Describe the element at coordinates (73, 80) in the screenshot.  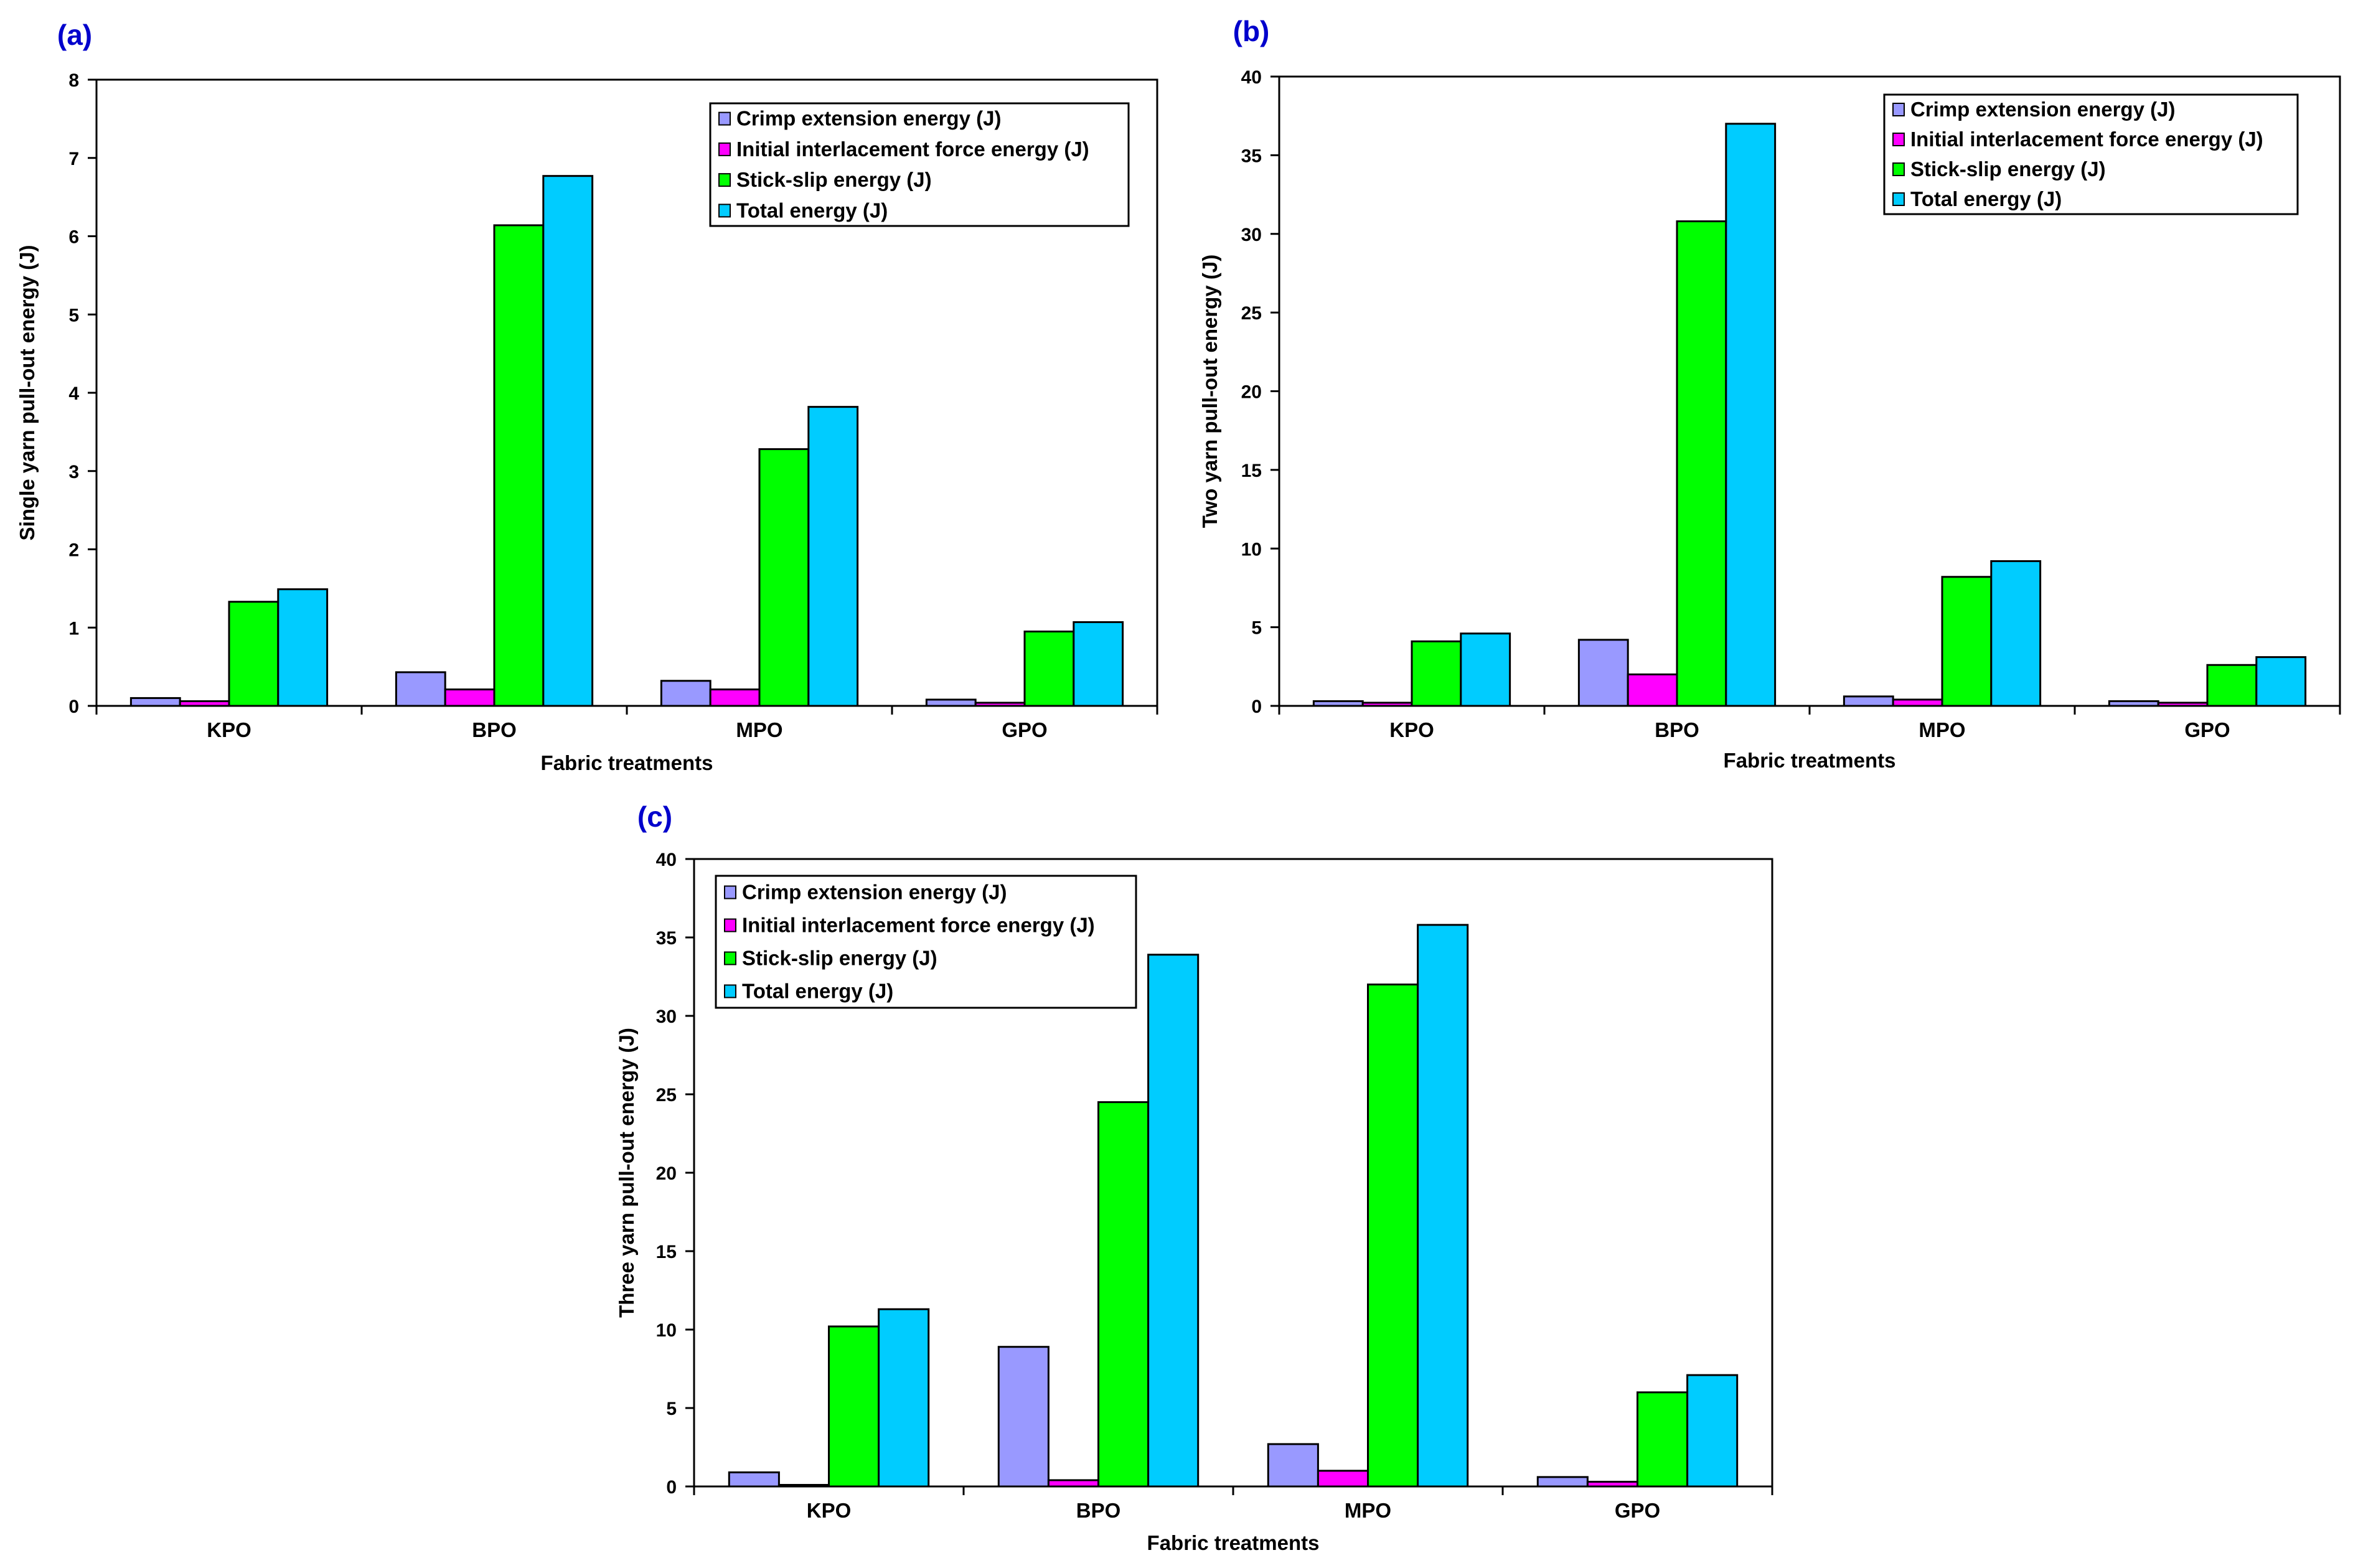
I see `y-tick-label: 8` at that location.